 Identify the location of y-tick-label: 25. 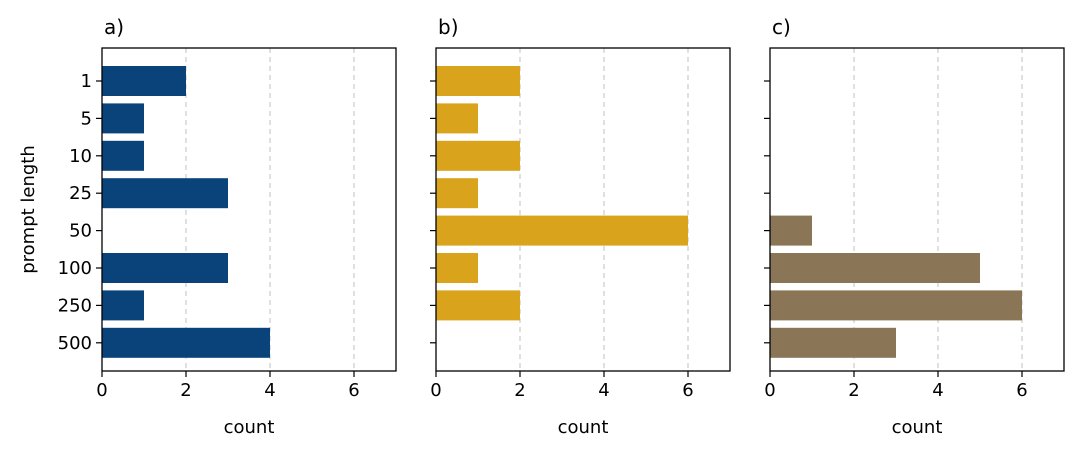
(80, 193).